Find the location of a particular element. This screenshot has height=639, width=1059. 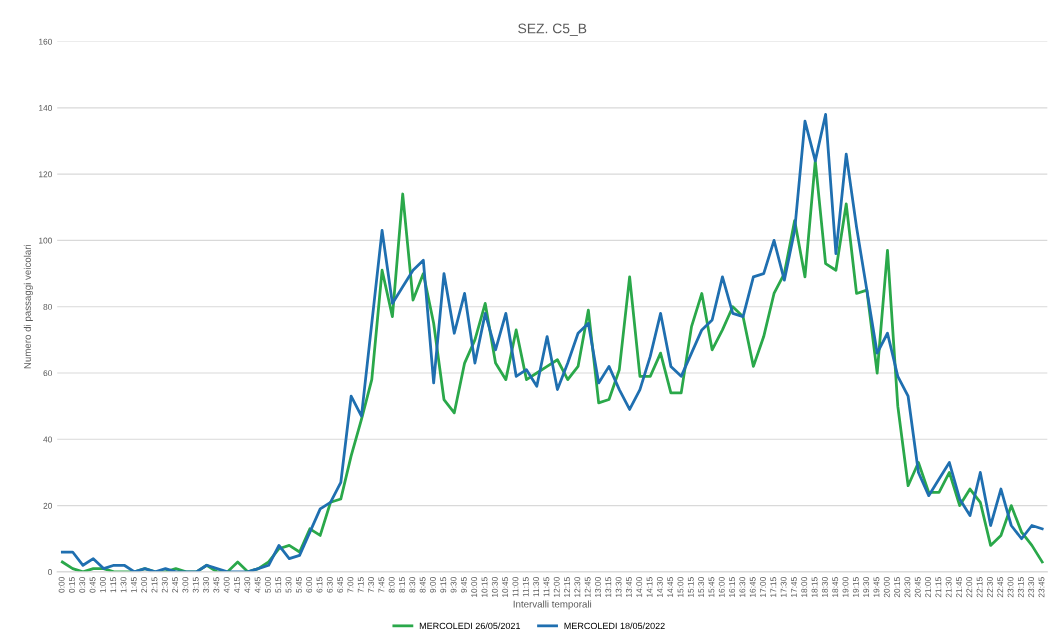

x-tick-label: 6:30 is located at coordinates (329, 585).